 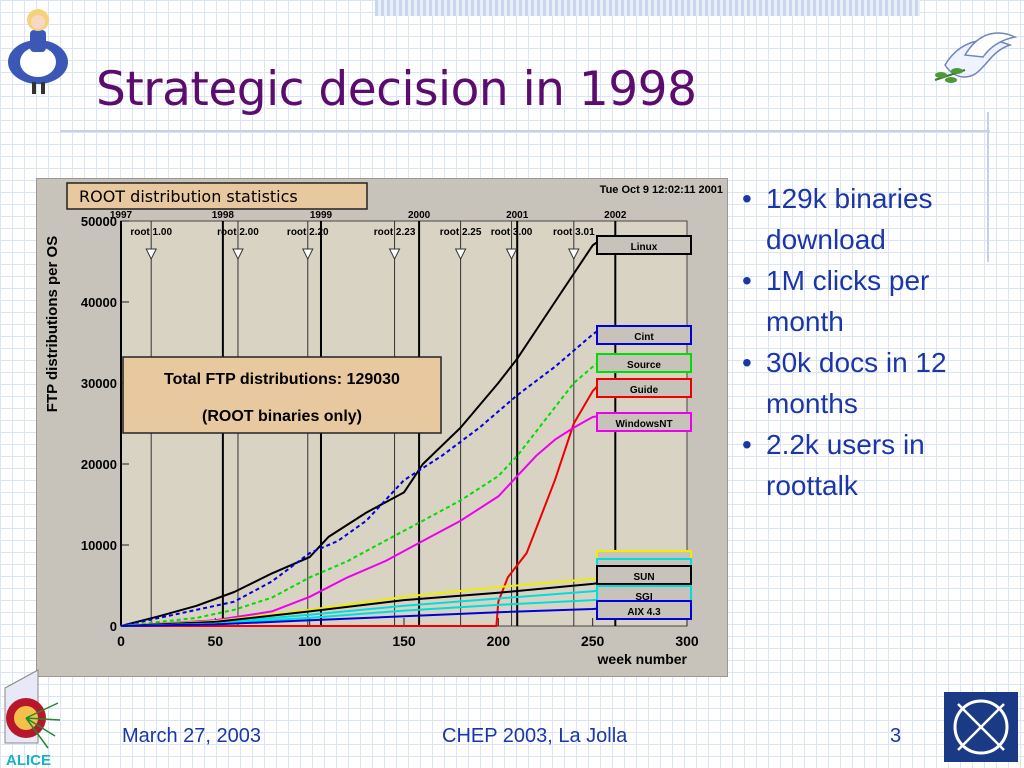 What do you see at coordinates (32, 718) in the screenshot?
I see `alice-detector-logo-icon: ALICE` at bounding box center [32, 718].